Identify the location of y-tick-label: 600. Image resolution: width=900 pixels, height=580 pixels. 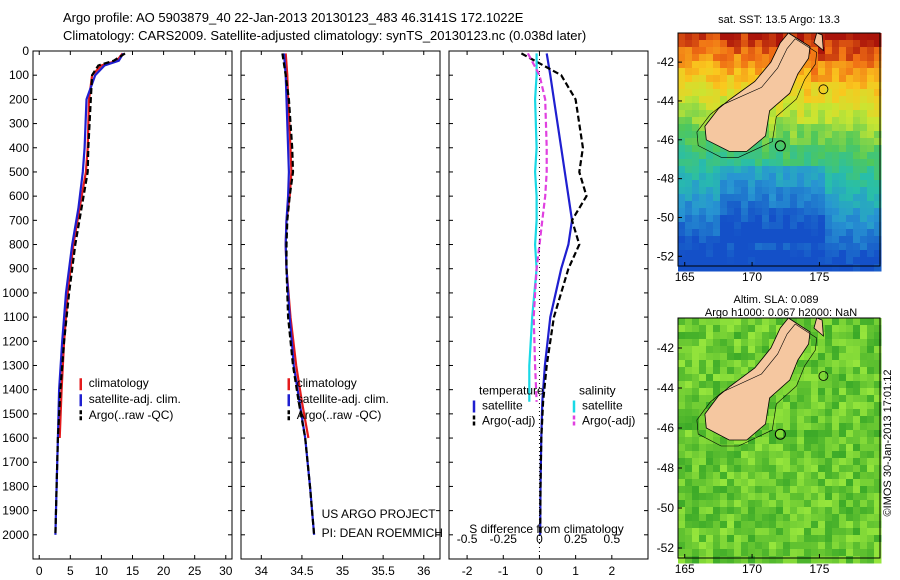
(19, 196).